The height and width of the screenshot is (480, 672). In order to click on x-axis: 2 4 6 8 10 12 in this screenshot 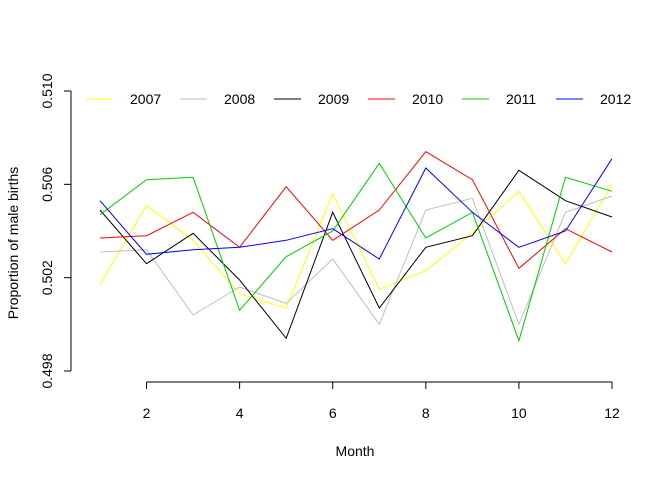, I will do `click(381, 401)`.